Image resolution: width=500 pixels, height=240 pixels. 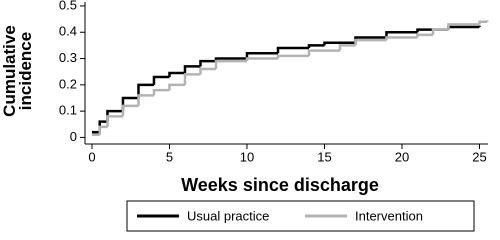 I want to click on x-axis-label: Weeks since discharge, so click(x=280, y=185).